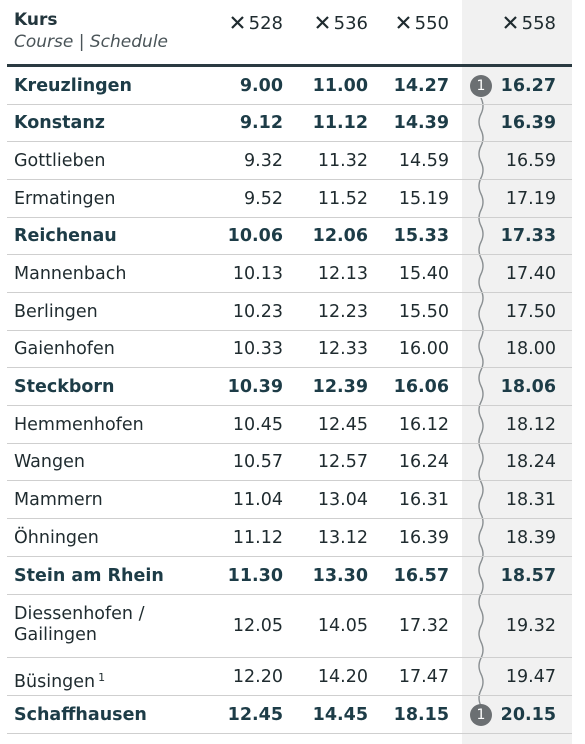 The image size is (585, 744). I want to click on departure-time: 9.12, so click(261, 123).